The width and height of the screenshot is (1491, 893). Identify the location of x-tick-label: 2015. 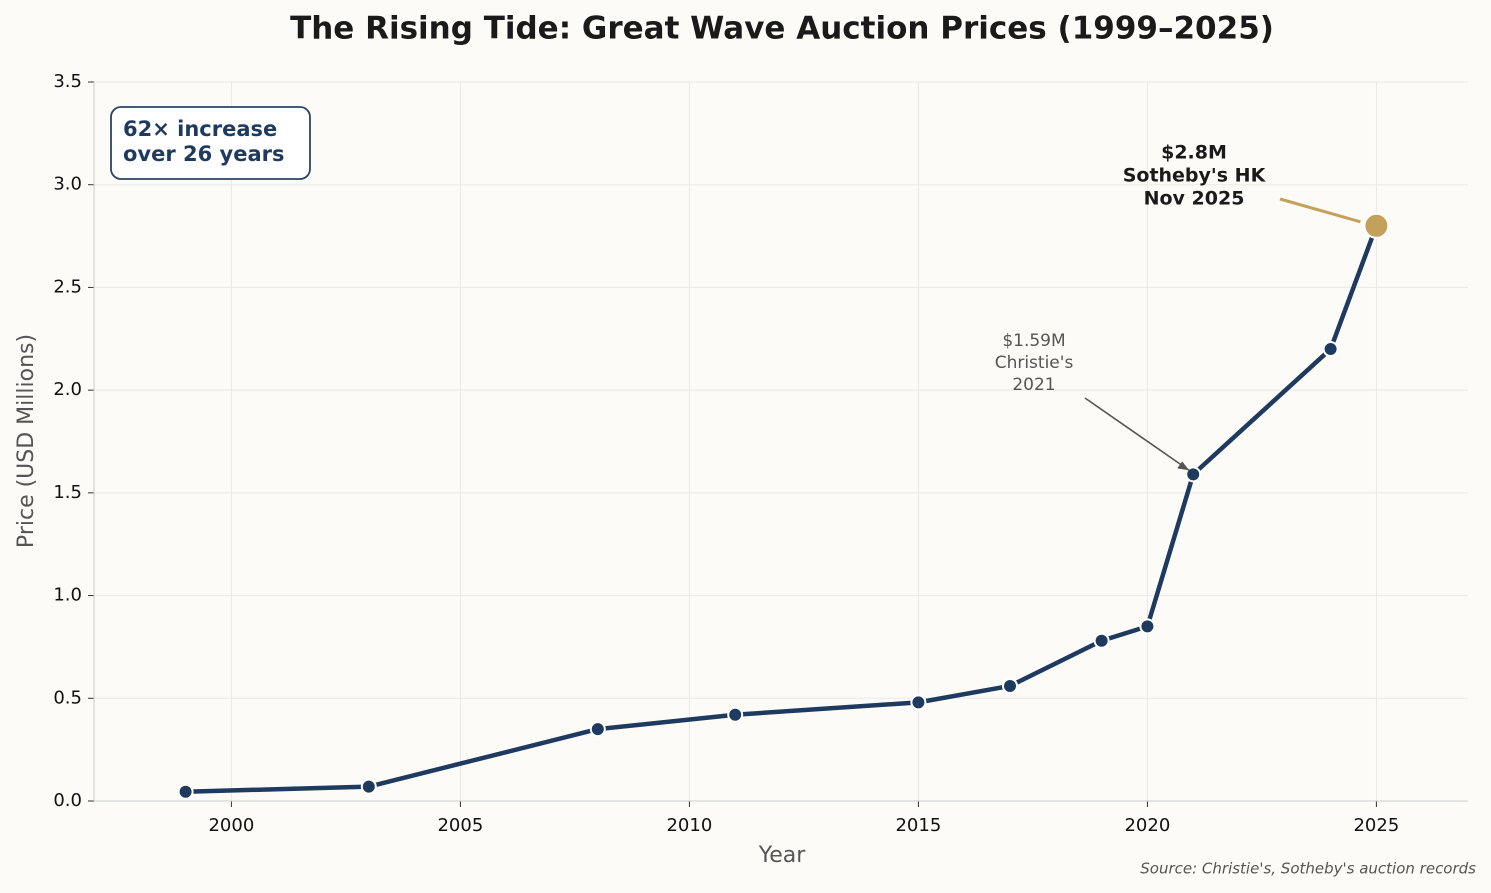
(918, 825).